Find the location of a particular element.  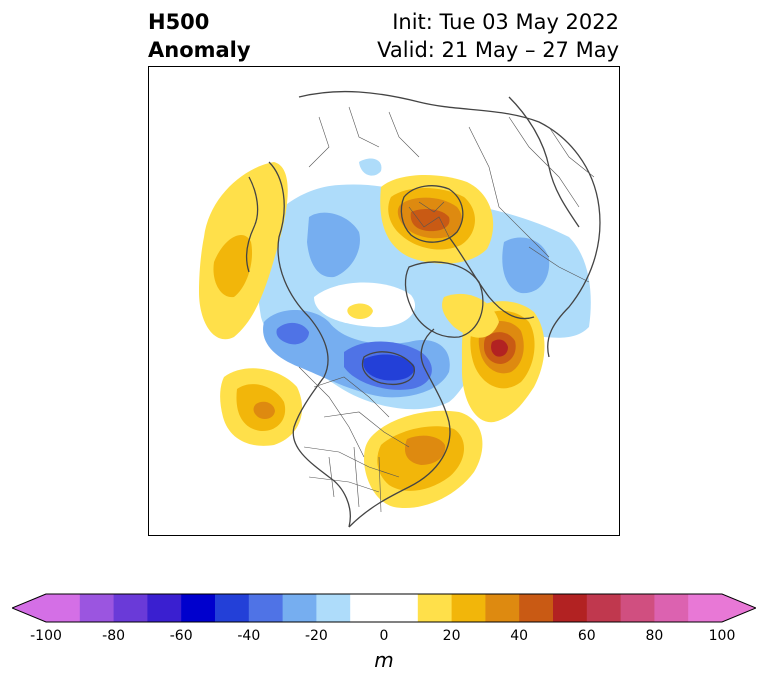

colorbar-tick-label: 80 is located at coordinates (654, 636).